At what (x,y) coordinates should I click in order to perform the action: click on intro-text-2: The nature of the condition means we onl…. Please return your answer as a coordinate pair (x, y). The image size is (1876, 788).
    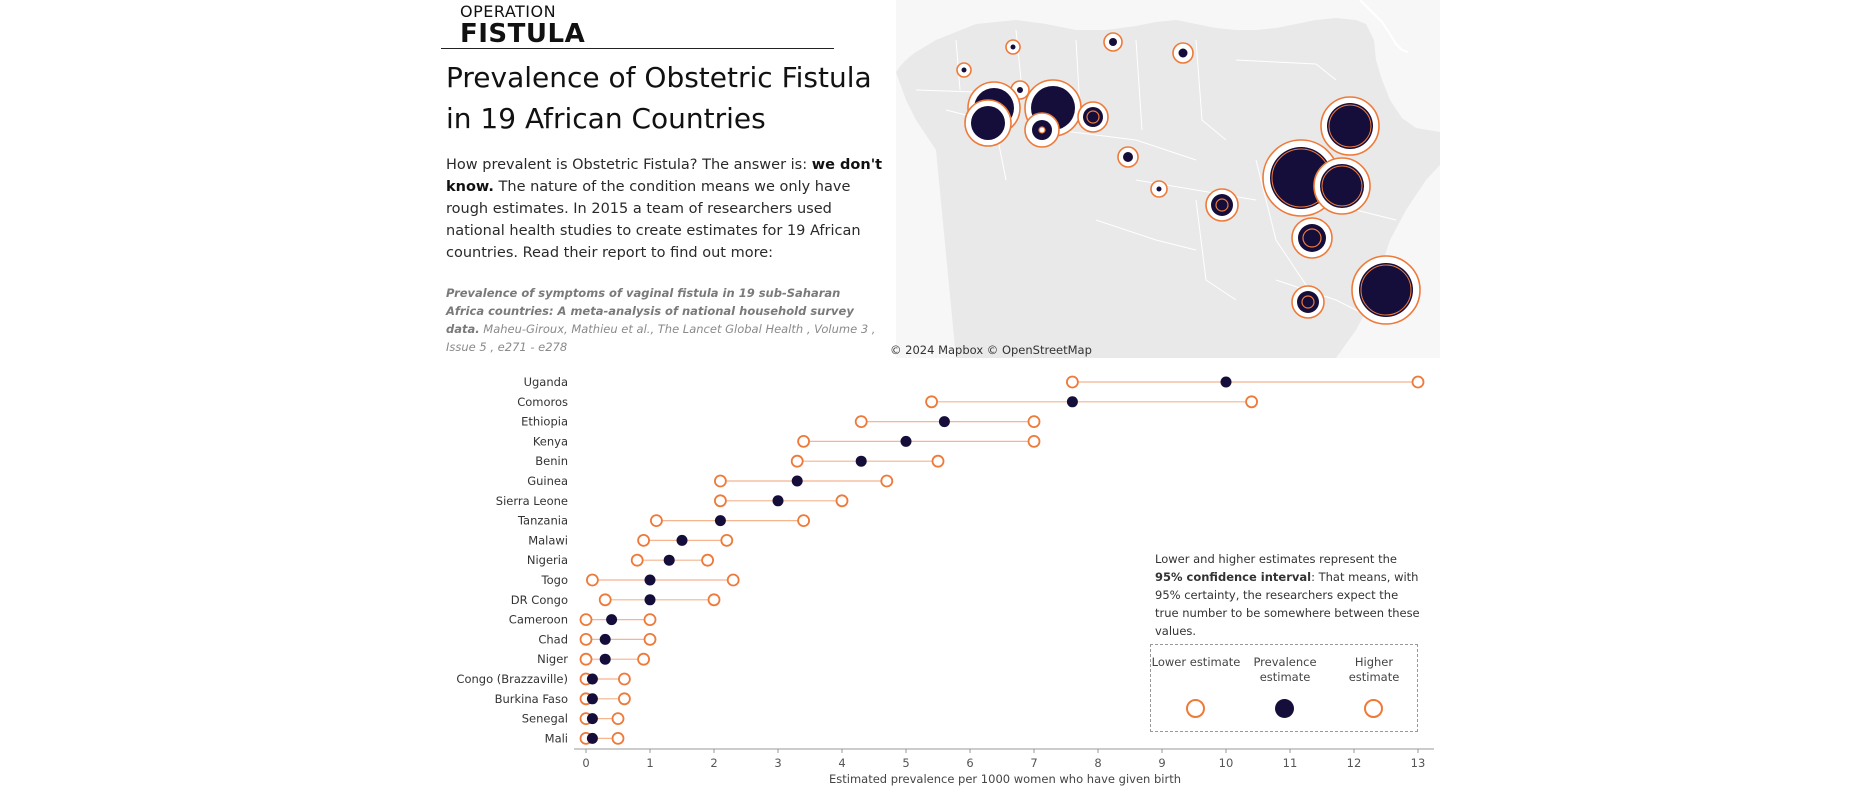
    Looking at the image, I should click on (653, 220).